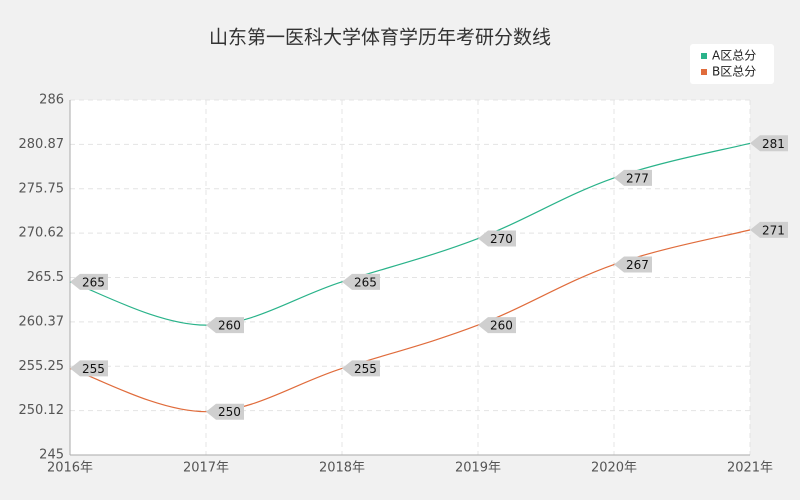 The image size is (800, 500). What do you see at coordinates (51, 455) in the screenshot?
I see `y-tick-label: 245` at bounding box center [51, 455].